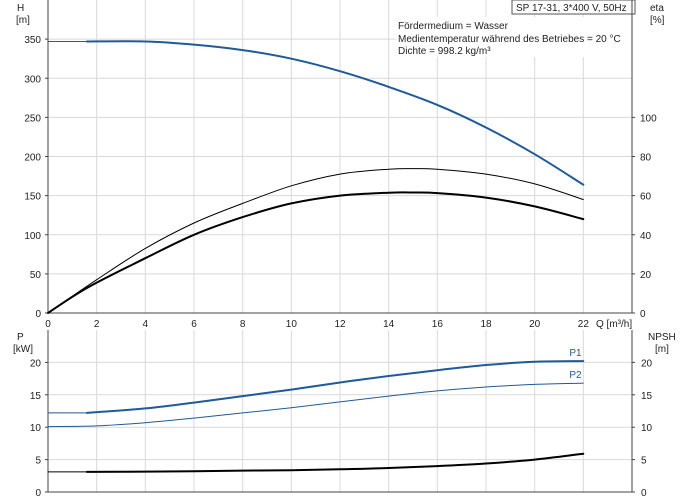  I want to click on eta-tick-label: 100, so click(648, 118).